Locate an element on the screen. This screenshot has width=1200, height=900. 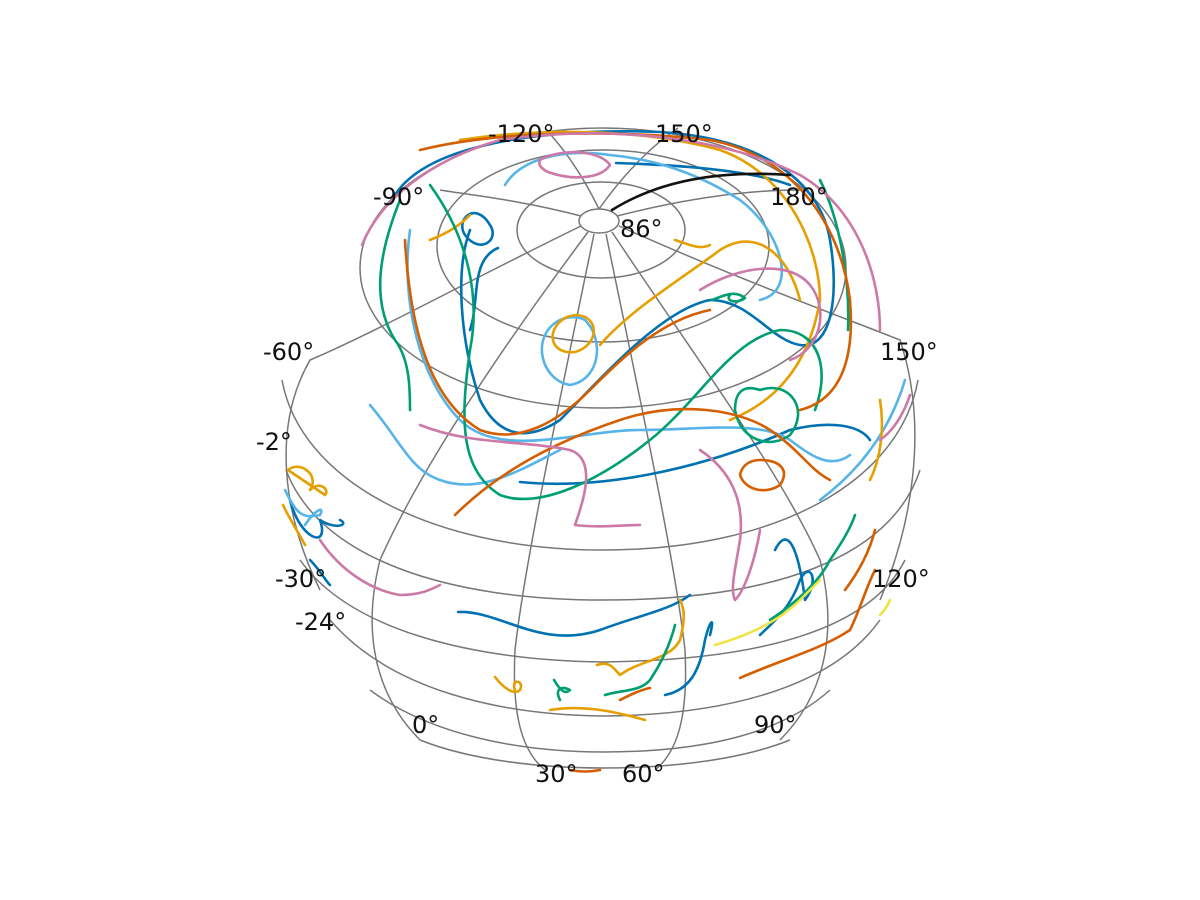
meridian-label: -60° is located at coordinates (288, 352).